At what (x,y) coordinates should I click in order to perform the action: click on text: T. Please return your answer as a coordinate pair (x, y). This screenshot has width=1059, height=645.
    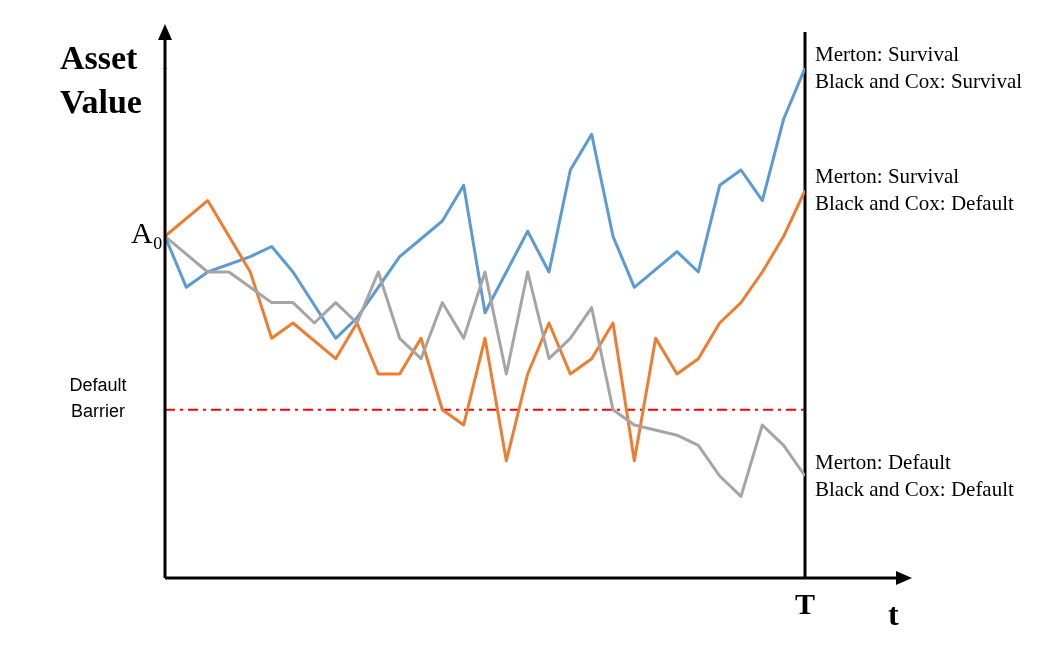
    Looking at the image, I should click on (805, 603).